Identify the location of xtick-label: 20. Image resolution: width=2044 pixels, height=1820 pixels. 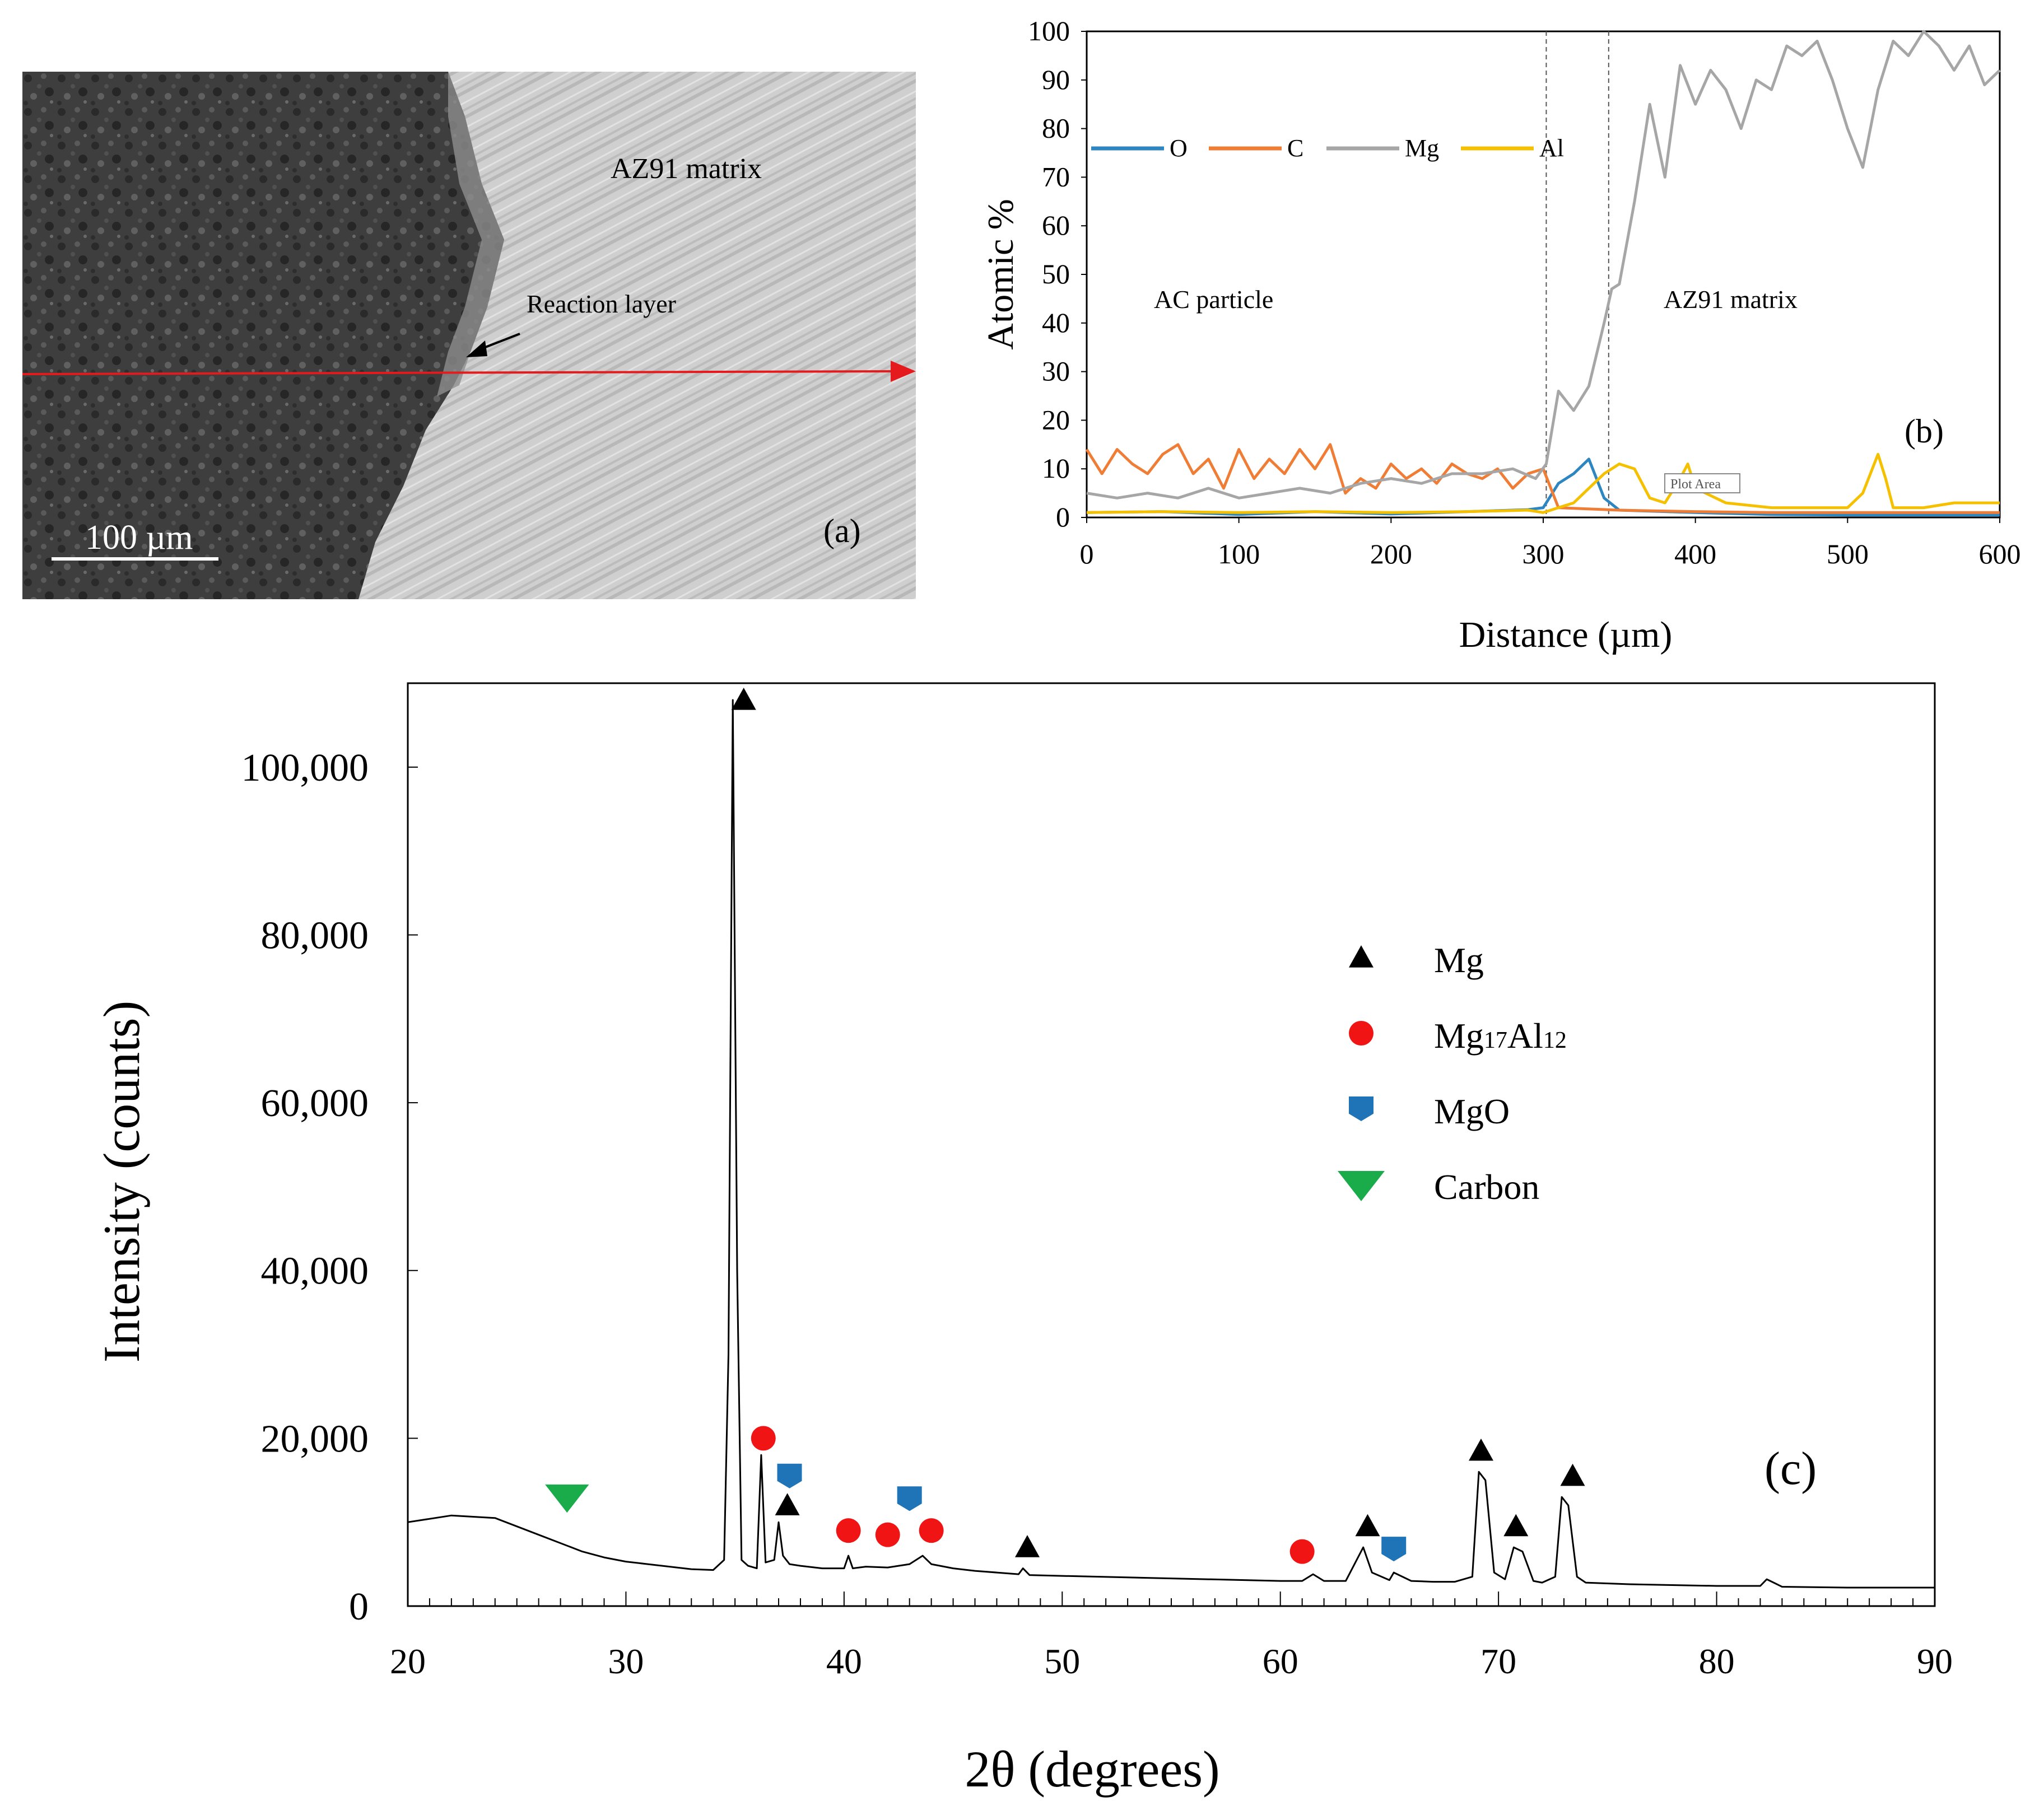
(408, 1661).